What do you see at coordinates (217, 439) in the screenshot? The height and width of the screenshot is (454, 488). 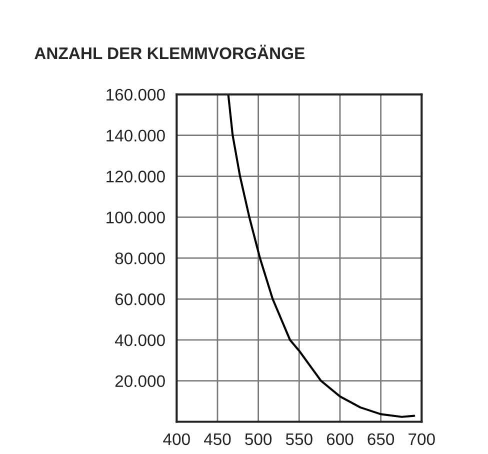 I see `x-tick-label: 450` at bounding box center [217, 439].